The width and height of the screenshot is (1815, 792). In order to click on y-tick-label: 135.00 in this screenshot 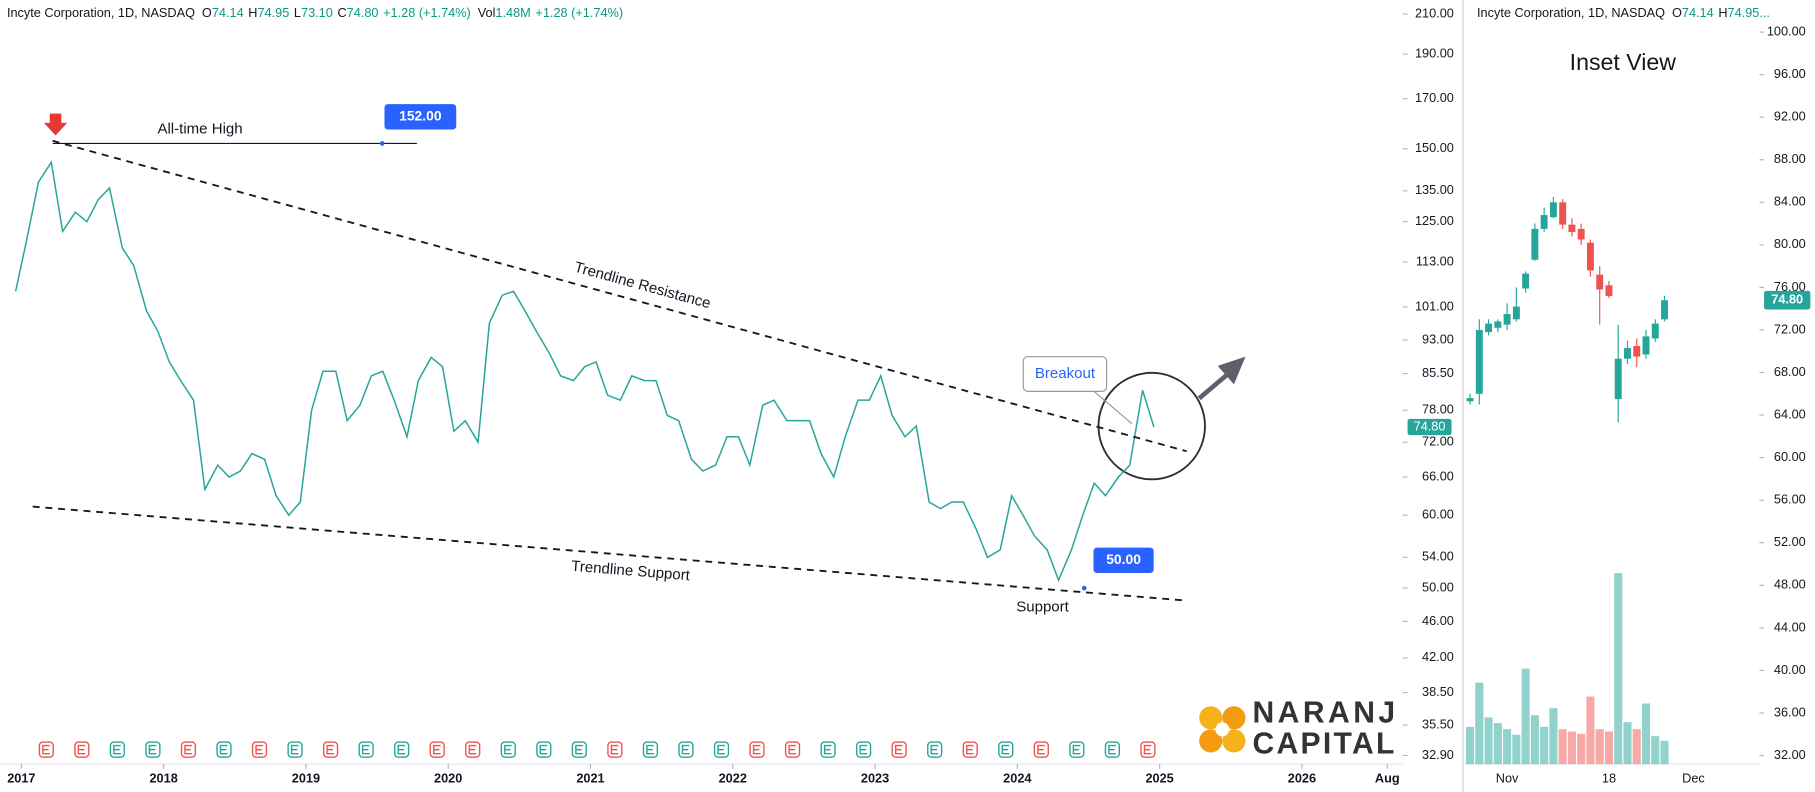, I will do `click(1434, 189)`.